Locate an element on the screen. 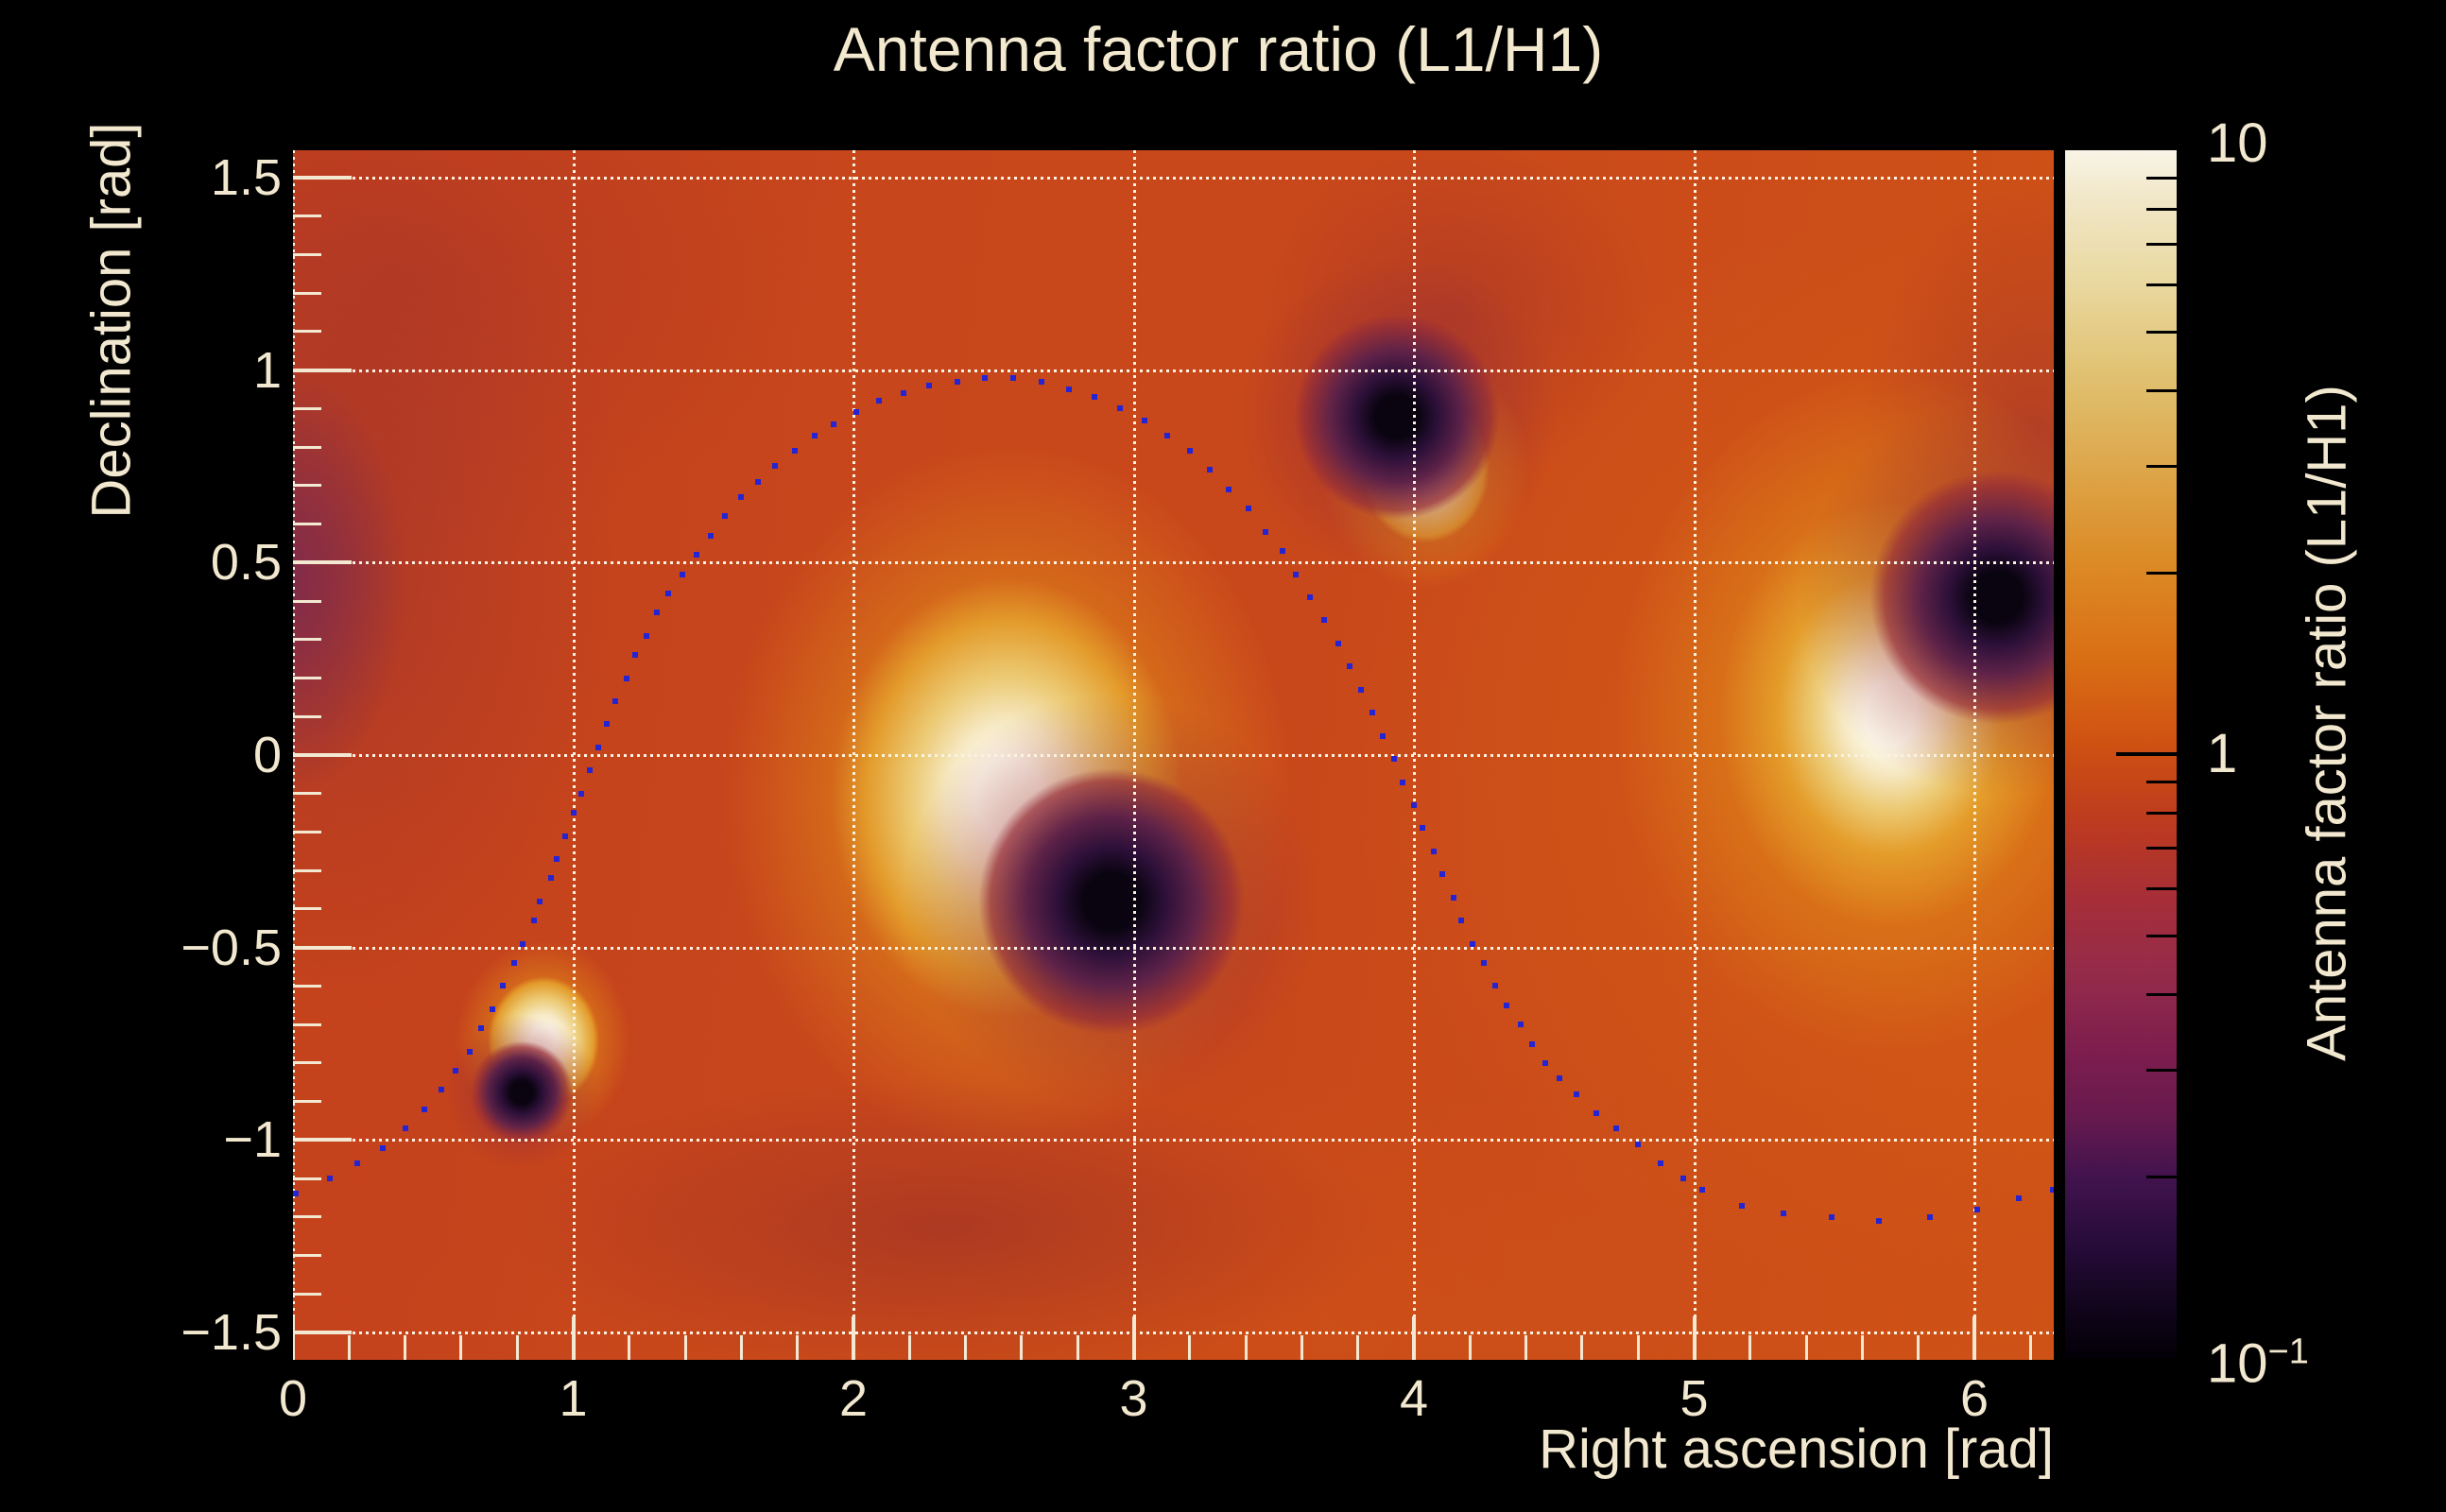  dark-spot is located at coordinates (1926, 597).